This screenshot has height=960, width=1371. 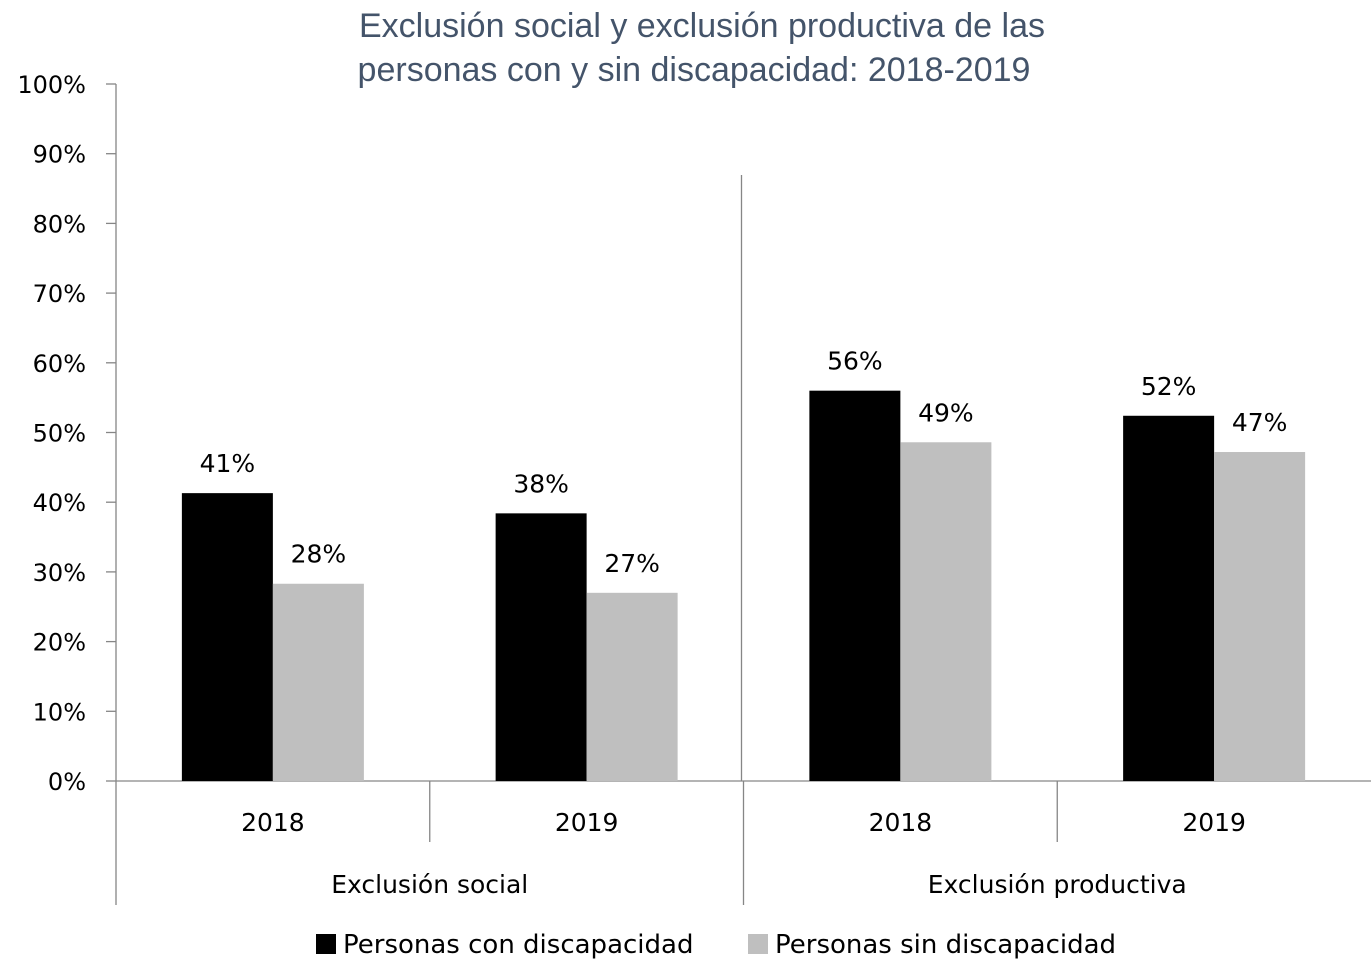 I want to click on data-label: 28%, so click(x=319, y=554).